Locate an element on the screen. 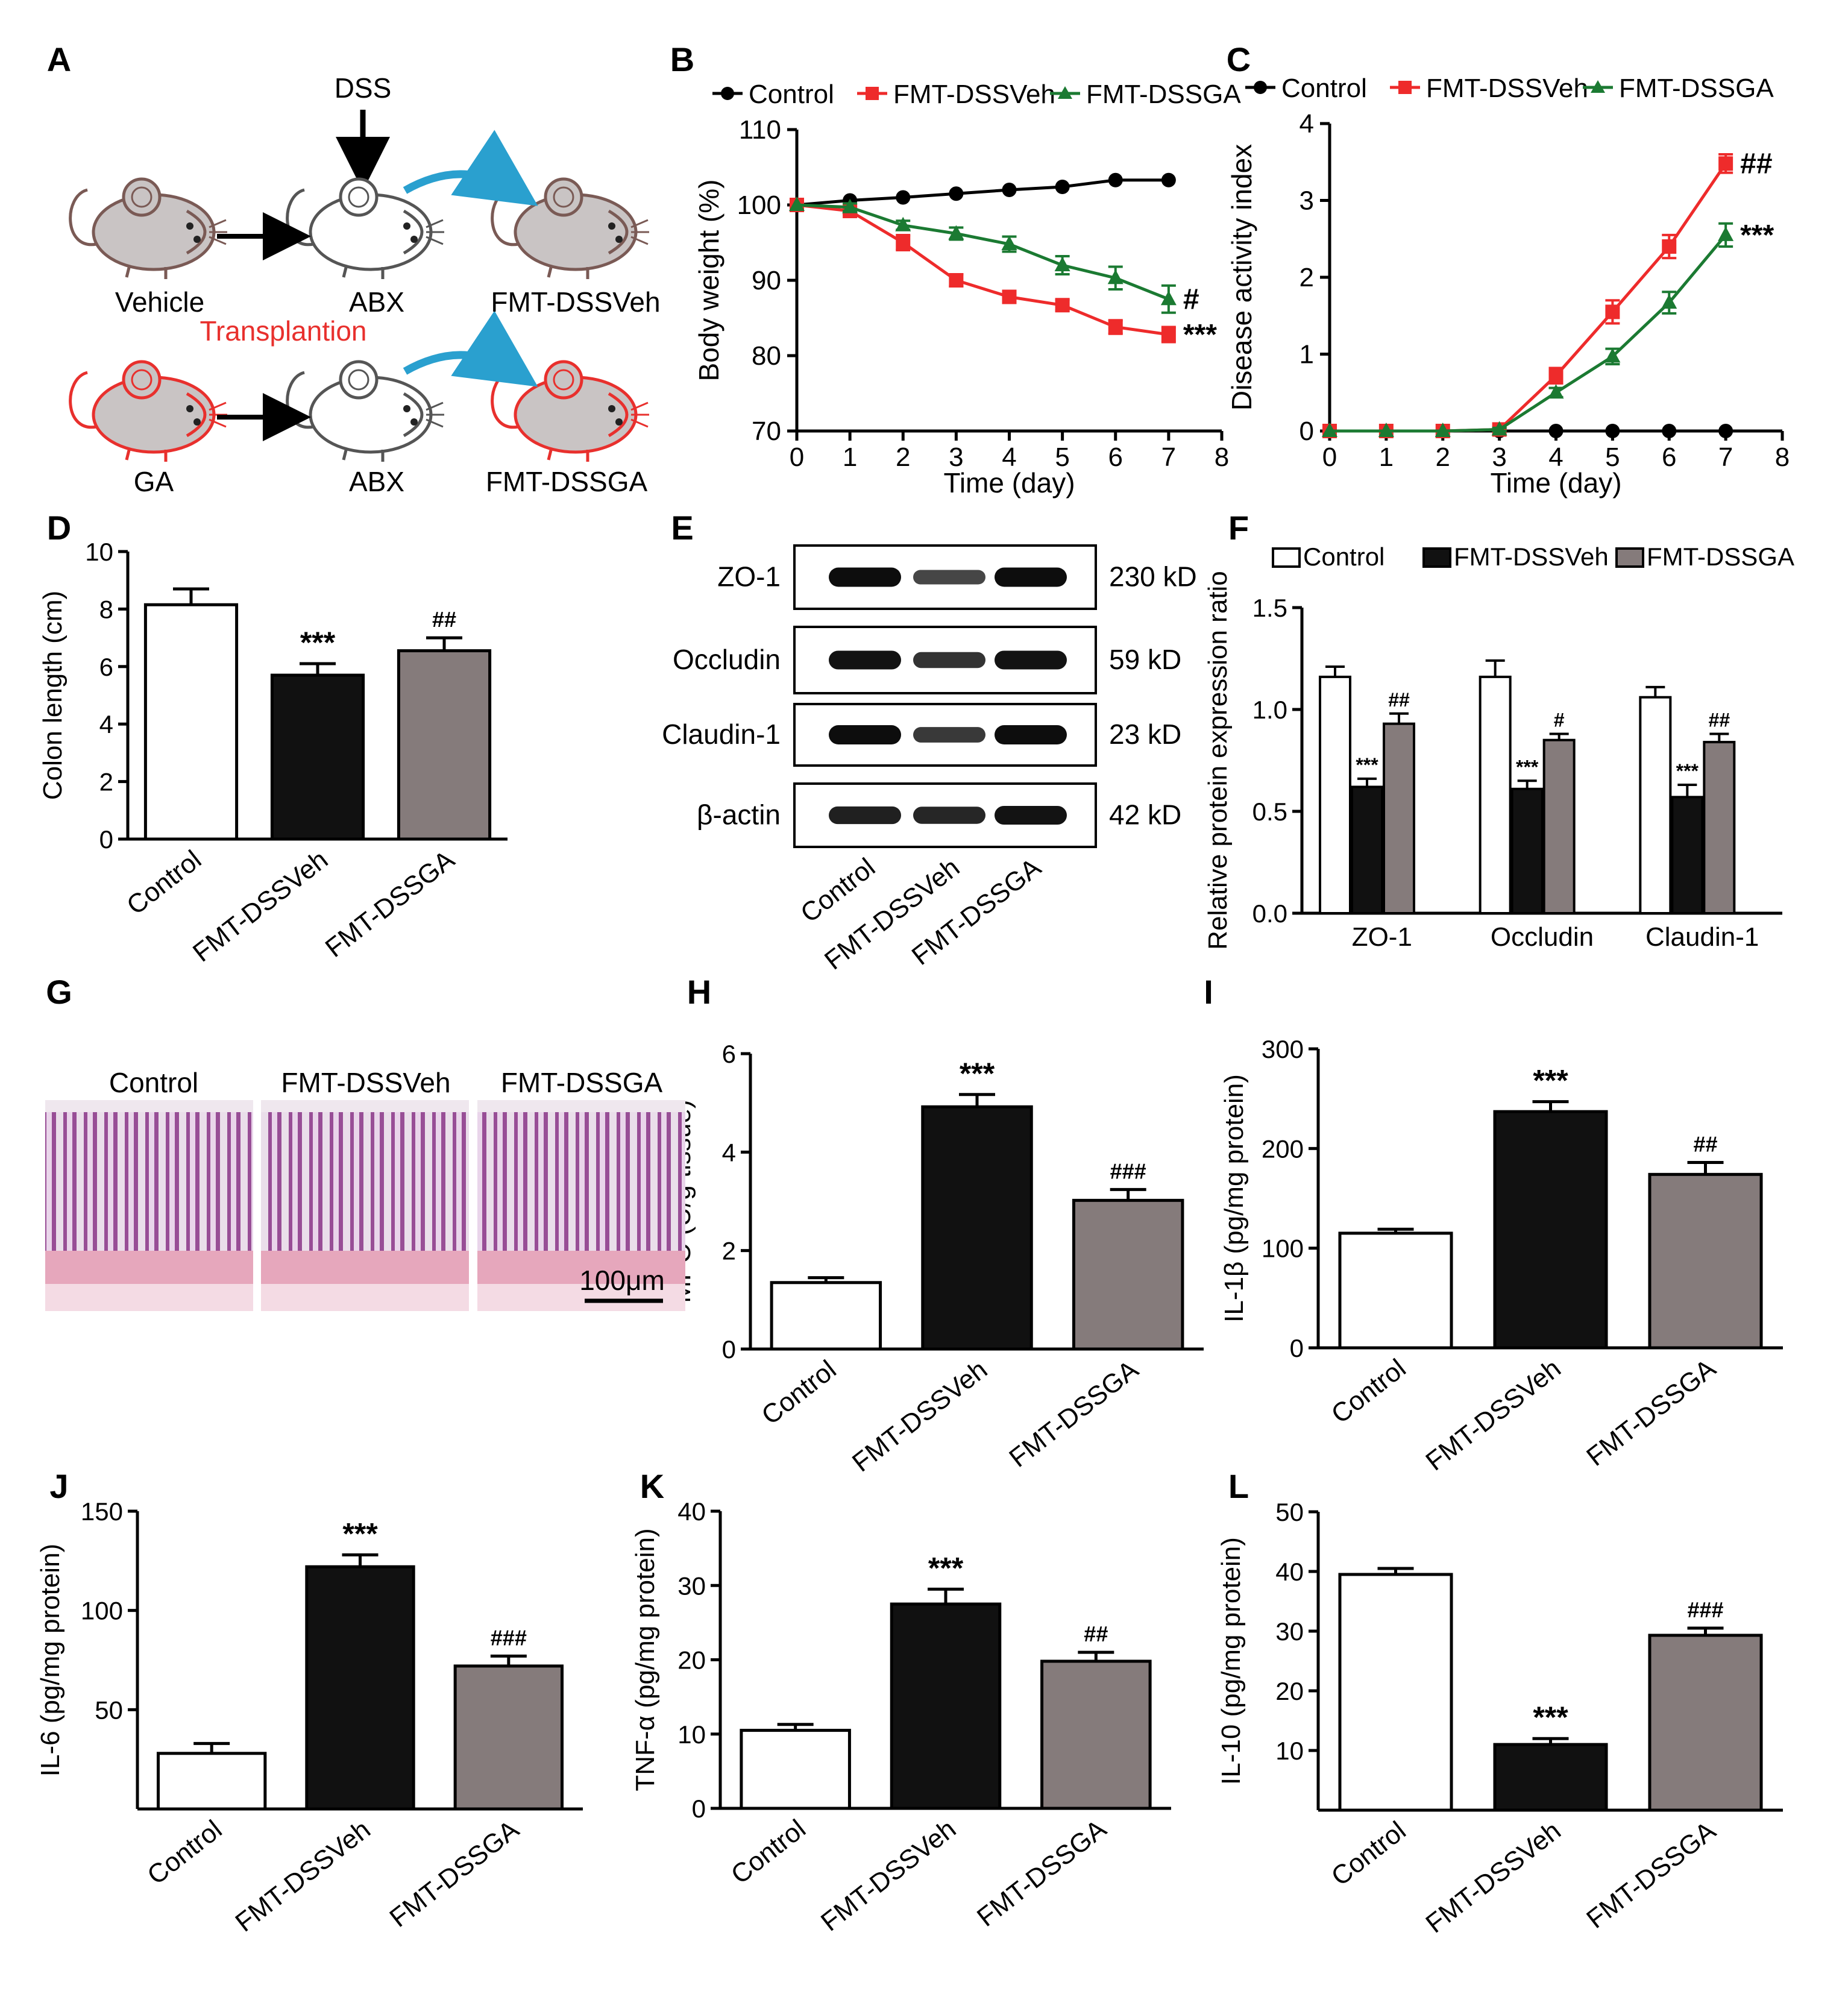 The width and height of the screenshot is (1848, 1991). y-tick-label: 1 is located at coordinates (1307, 355).